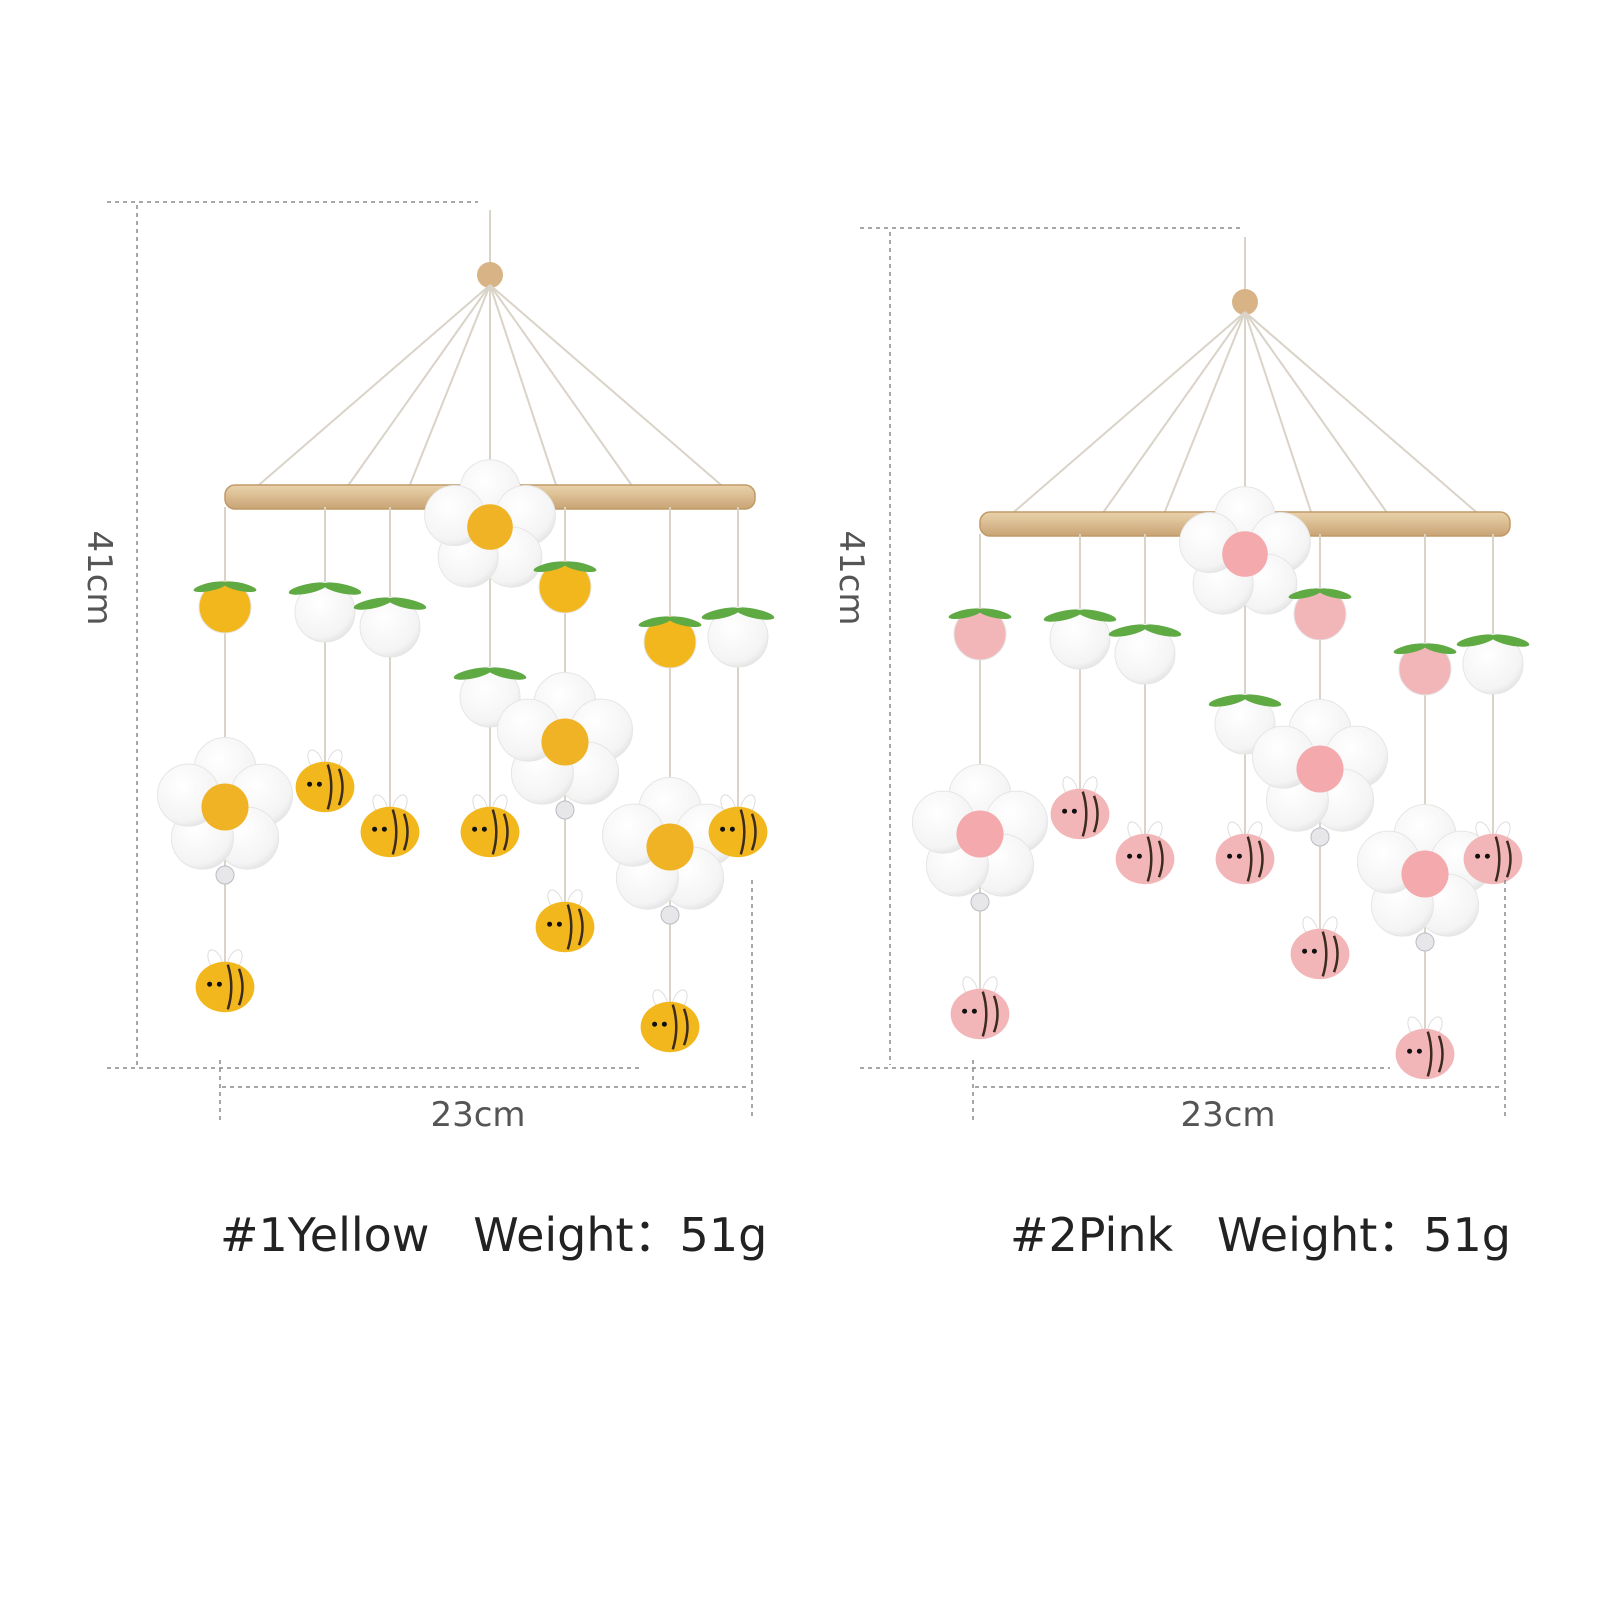 This screenshot has height=1600, width=1600. I want to click on width-label-yellow: 23cm, so click(477, 1115).